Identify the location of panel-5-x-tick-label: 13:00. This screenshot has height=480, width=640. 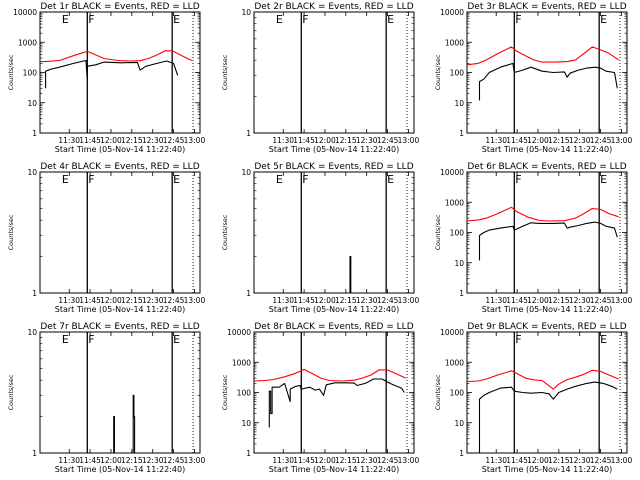
(409, 300).